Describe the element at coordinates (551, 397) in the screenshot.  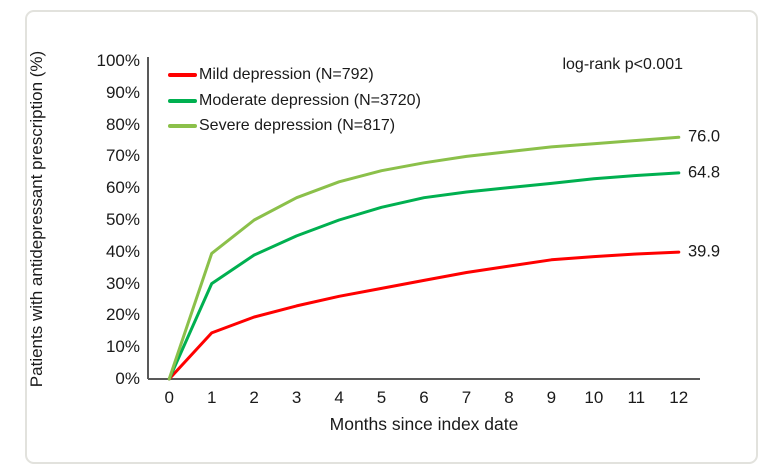
I see `x-tick-label: 9` at that location.